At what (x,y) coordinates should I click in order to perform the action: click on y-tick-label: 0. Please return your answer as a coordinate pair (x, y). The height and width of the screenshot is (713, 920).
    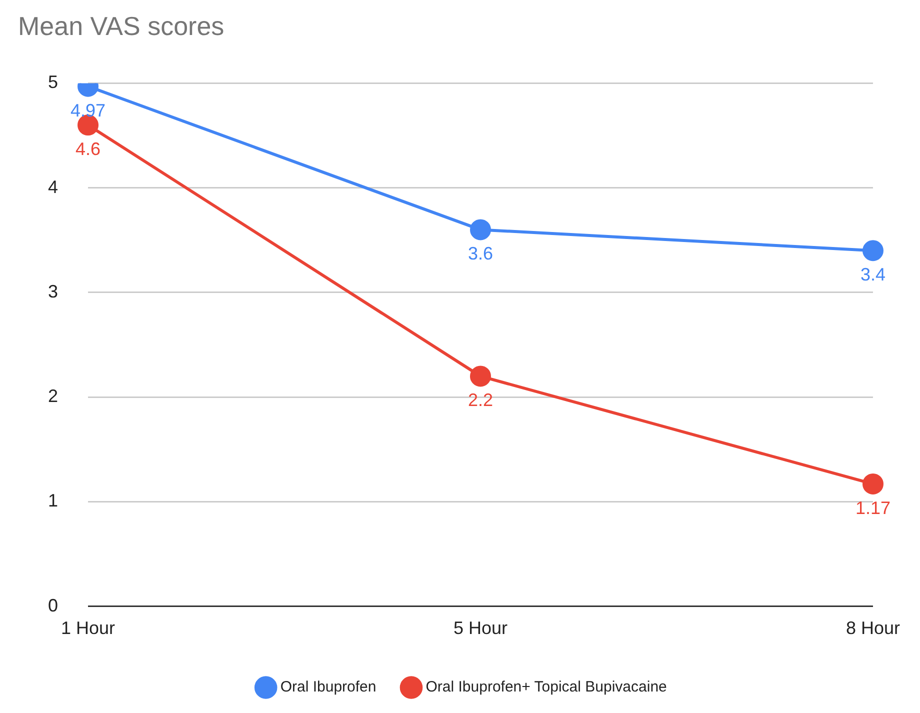
    Looking at the image, I should click on (53, 605).